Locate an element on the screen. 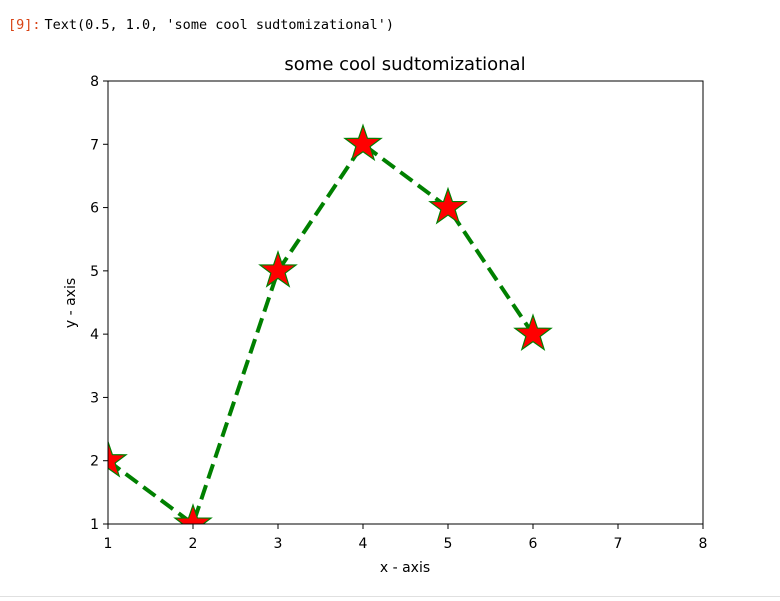 This screenshot has height=601, width=780. y-tick-label: 2 is located at coordinates (94, 462).